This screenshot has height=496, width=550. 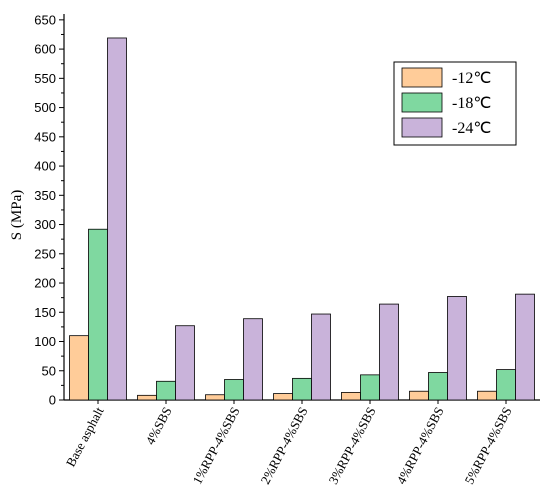 What do you see at coordinates (45, 78) in the screenshot?
I see `y-tick-label: 550` at bounding box center [45, 78].